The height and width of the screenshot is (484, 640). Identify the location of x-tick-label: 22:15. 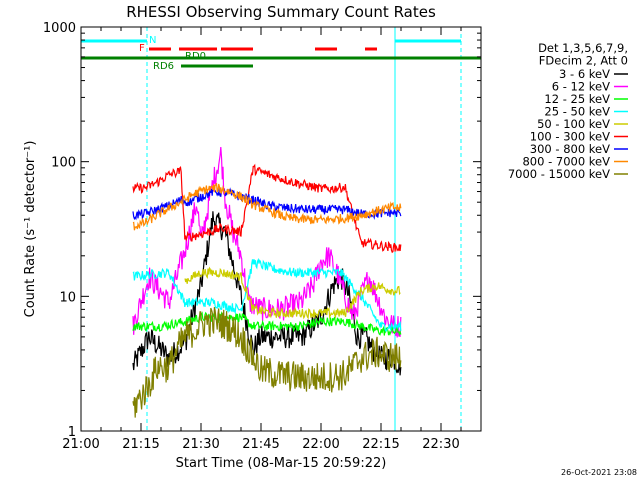
(380, 444).